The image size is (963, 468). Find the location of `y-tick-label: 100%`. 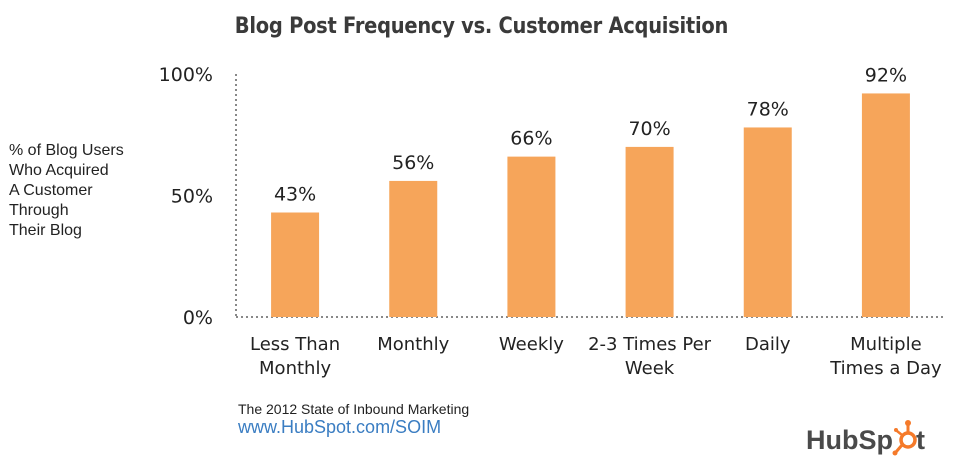

y-tick-label: 100% is located at coordinates (186, 75).